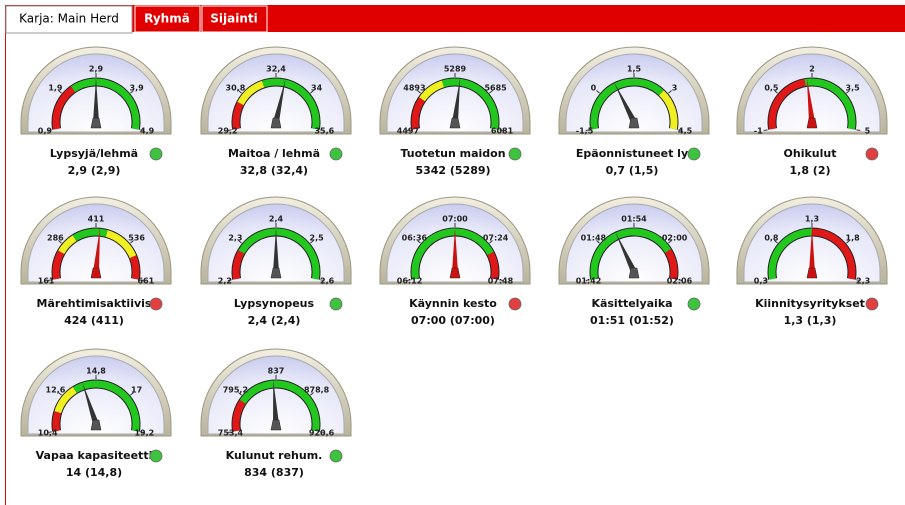  What do you see at coordinates (632, 153) in the screenshot?
I see `gauge-name: Epäonnistuneet ly` at bounding box center [632, 153].